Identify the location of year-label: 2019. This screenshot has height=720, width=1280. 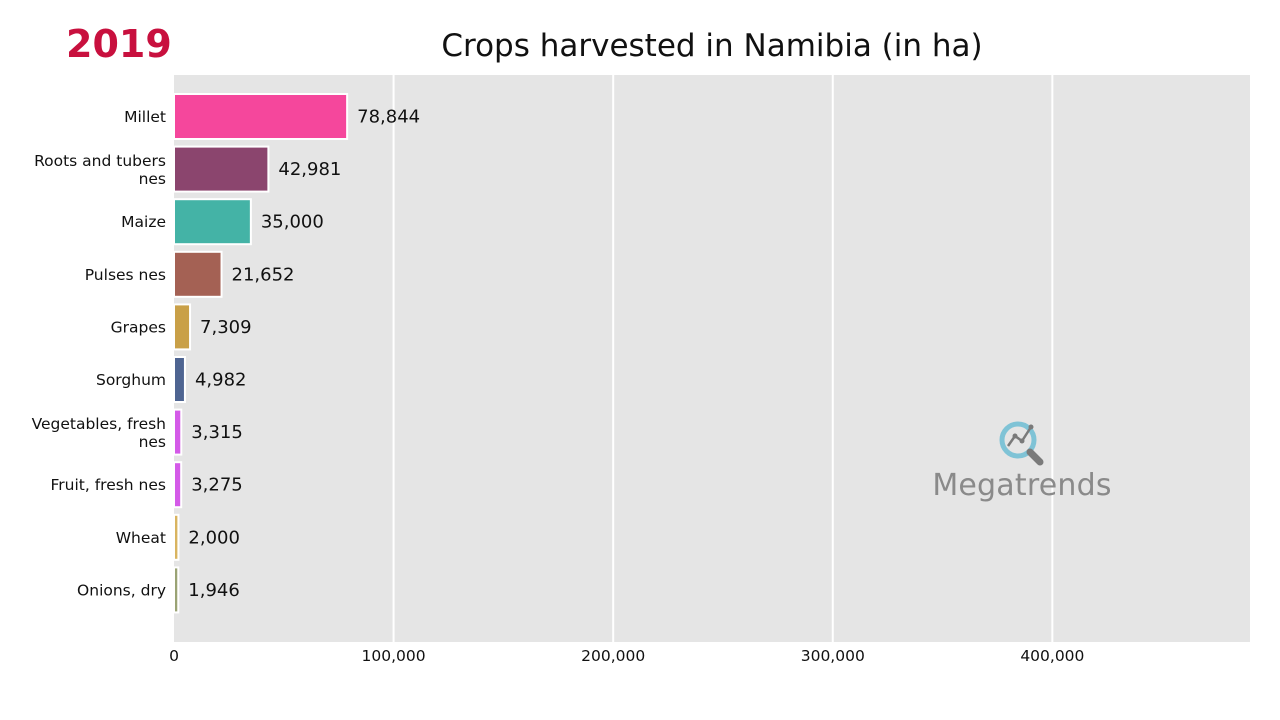
(119, 44).